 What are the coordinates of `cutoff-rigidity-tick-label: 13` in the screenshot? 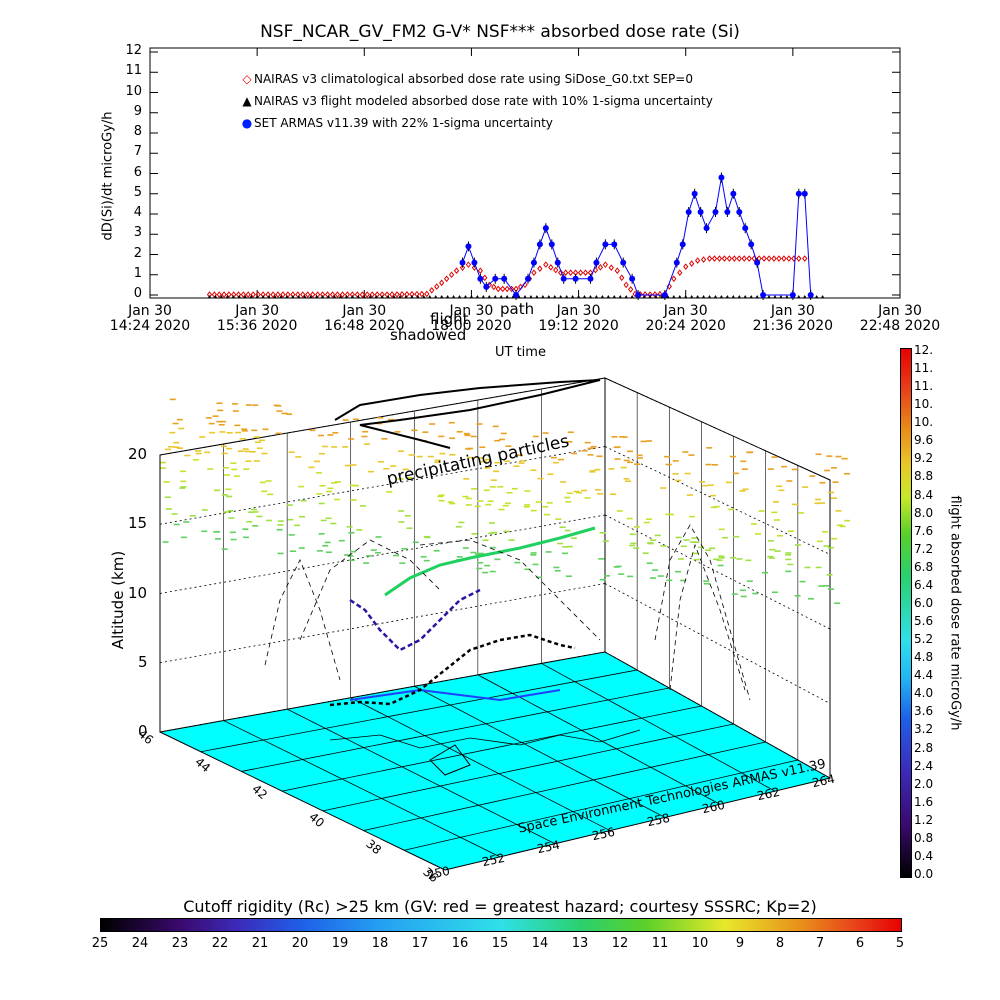 It's located at (580, 943).